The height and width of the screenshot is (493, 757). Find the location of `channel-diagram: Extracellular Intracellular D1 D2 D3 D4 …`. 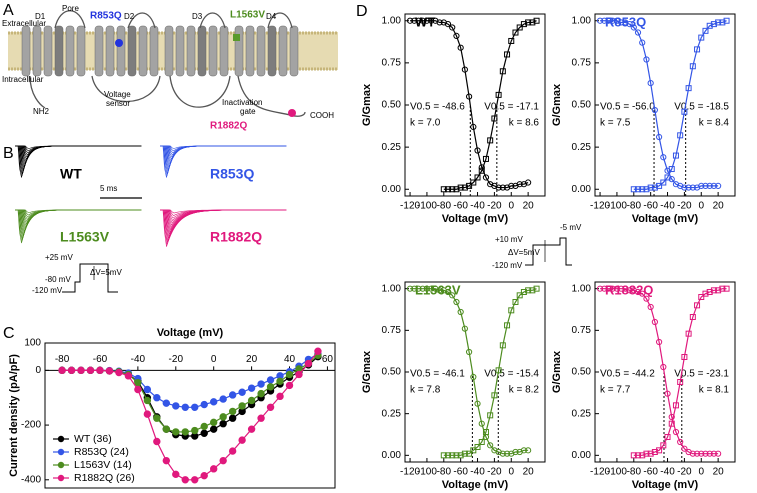

channel-diagram: Extracellular Intracellular D1 D2 D3 D4 … is located at coordinates (170, 68).